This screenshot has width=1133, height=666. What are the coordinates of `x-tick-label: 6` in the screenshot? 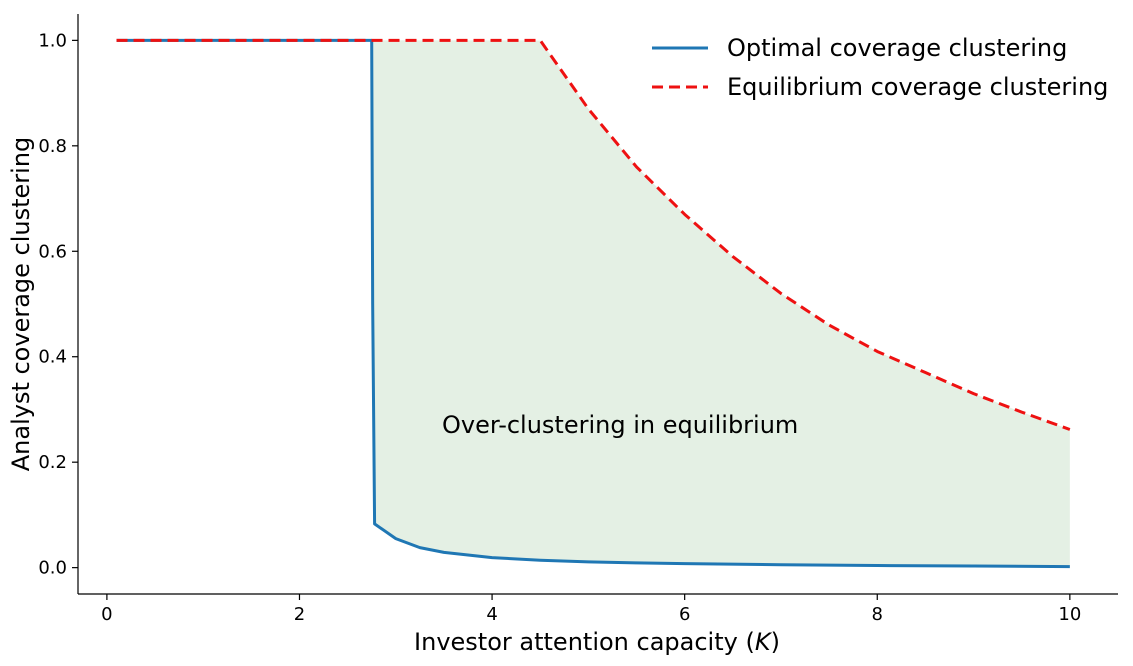 It's located at (684, 614).